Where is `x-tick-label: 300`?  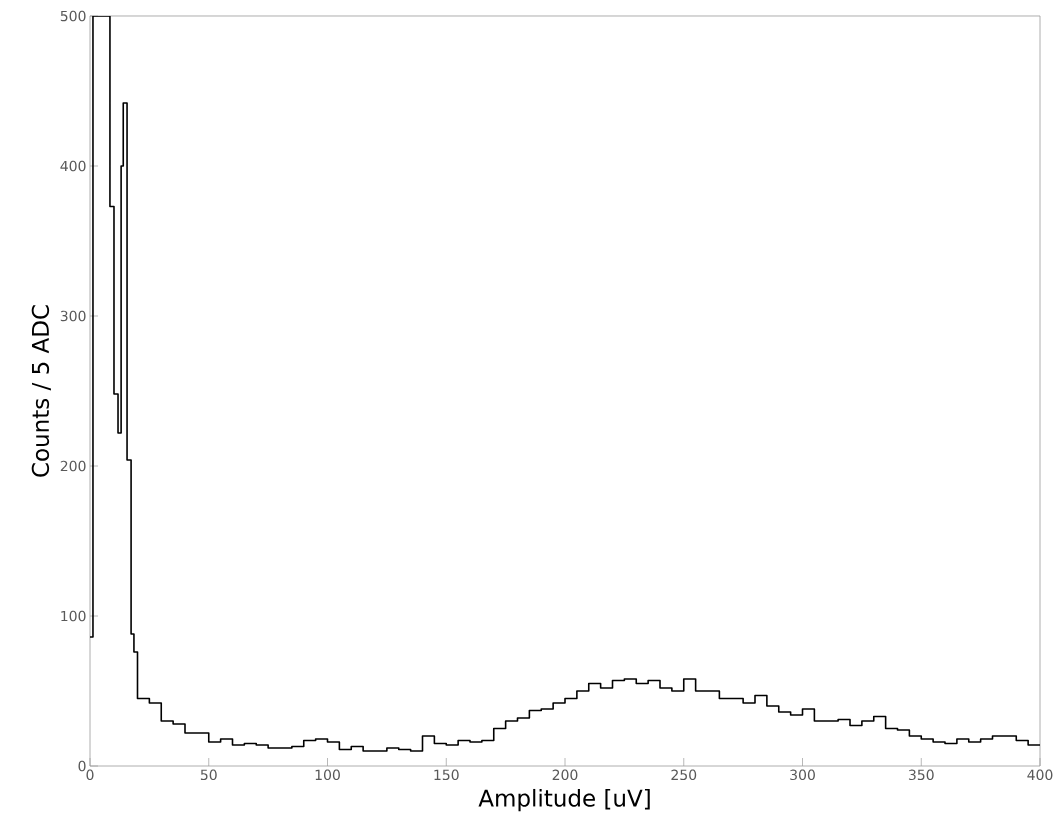 x-tick-label: 300 is located at coordinates (802, 775).